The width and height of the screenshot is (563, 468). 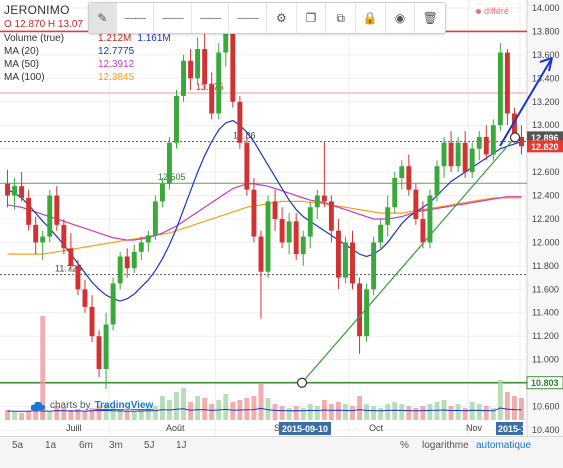 I want to click on copy-button: ⧉, so click(x=341, y=18).